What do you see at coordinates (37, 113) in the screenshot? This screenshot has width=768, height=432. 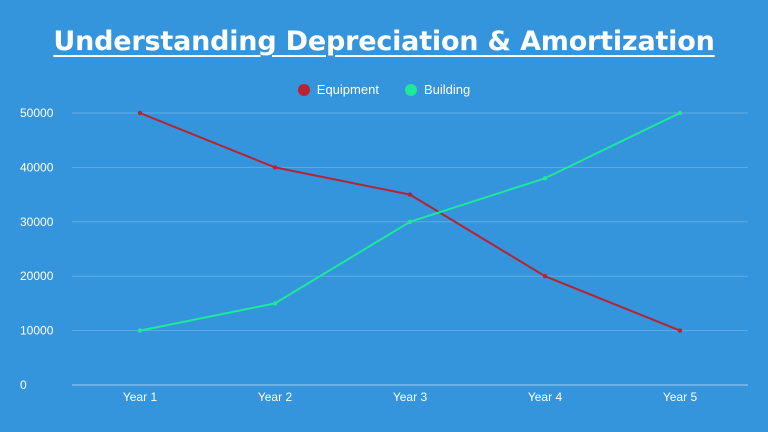 I see `y-tick-label: 50000` at bounding box center [37, 113].